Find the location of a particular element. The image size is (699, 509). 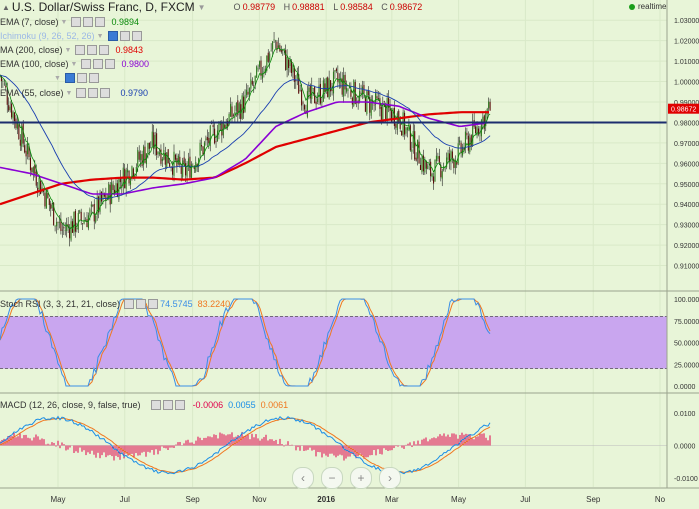

scroll-left-button: ‹ is located at coordinates (303, 478).